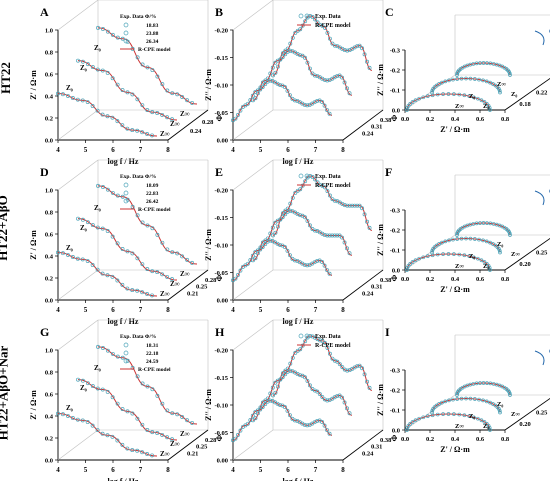  I want to click on y-tick-label: 0.2, so click(49, 439).